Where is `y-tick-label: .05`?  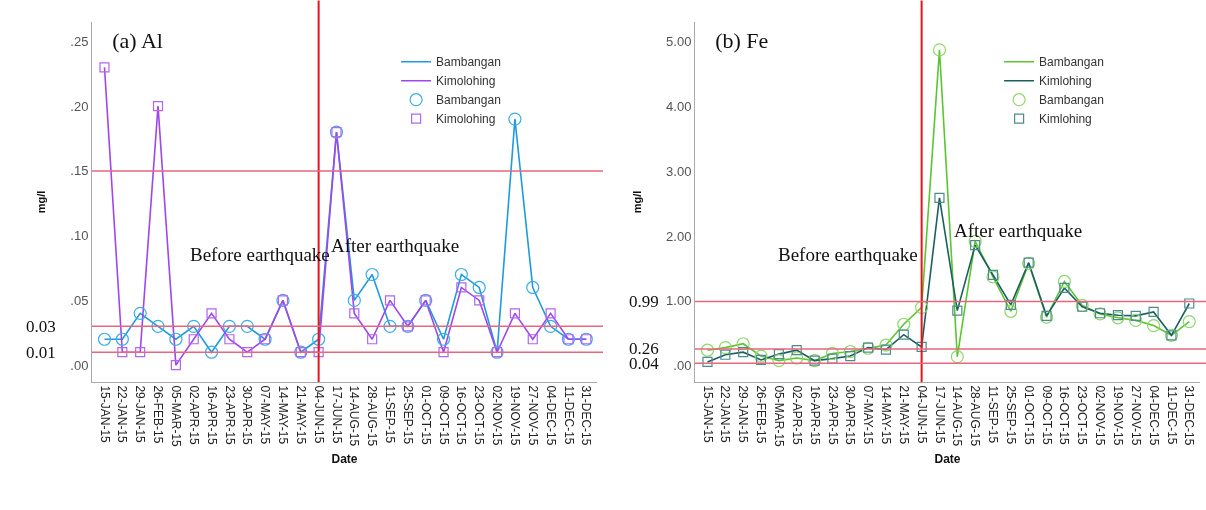 y-tick-label: .05 is located at coordinates (79, 300).